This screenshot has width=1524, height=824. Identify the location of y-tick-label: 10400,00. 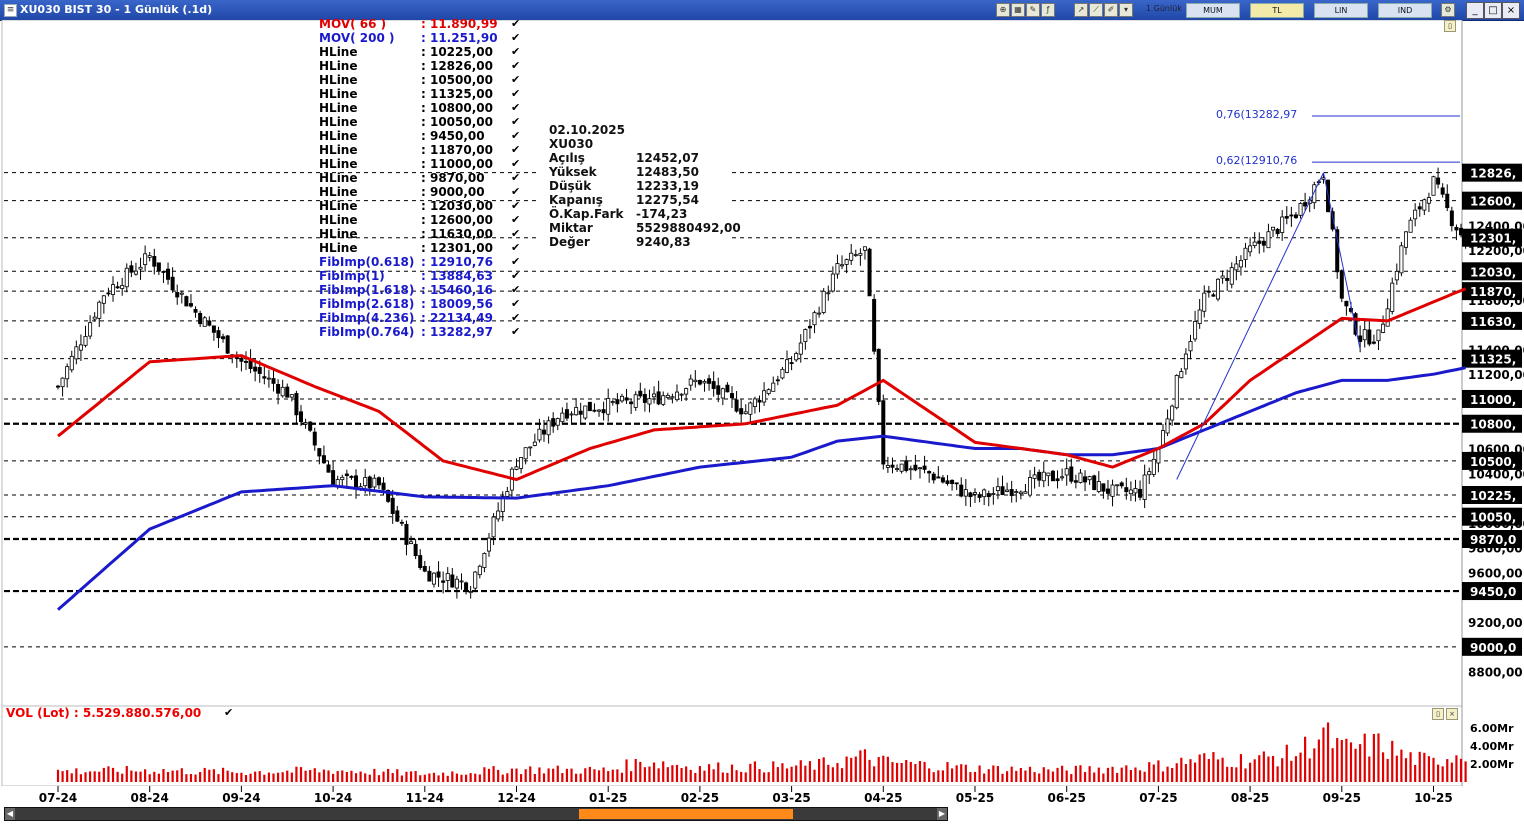
(1496, 474).